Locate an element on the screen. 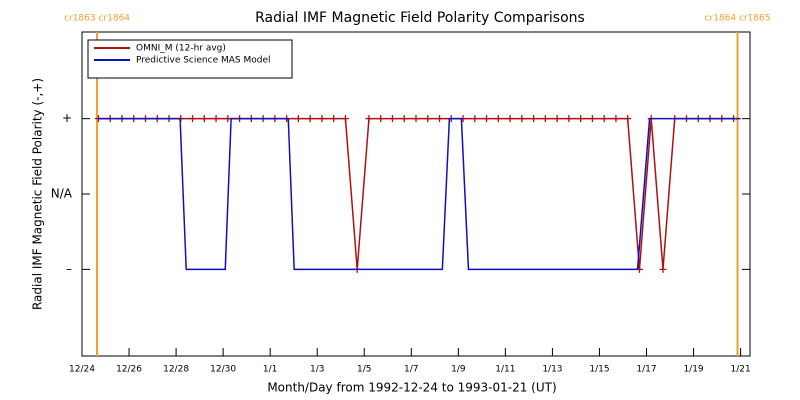 This screenshot has width=800, height=400. x-tick-label: 1/3 is located at coordinates (317, 370).